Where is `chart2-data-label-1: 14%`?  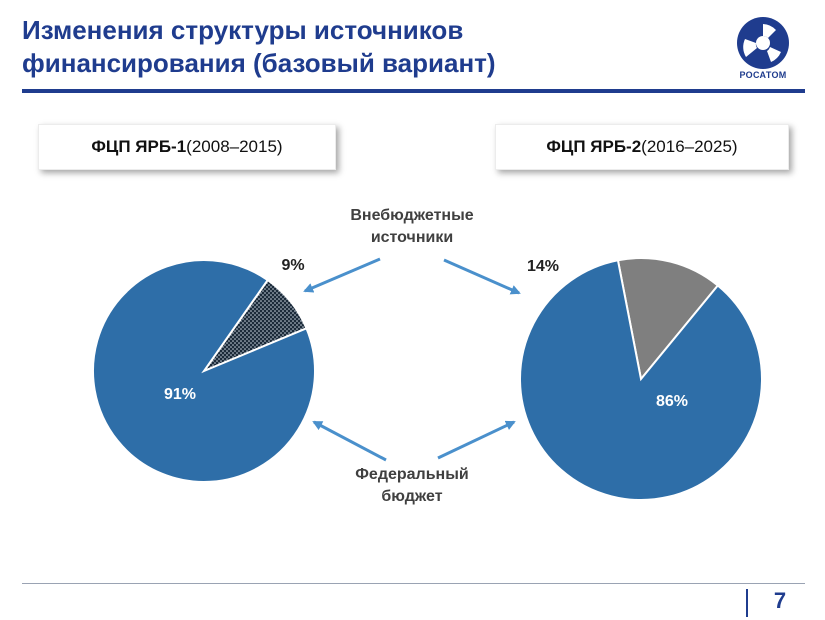
chart2-data-label-1: 14% is located at coordinates (543, 266).